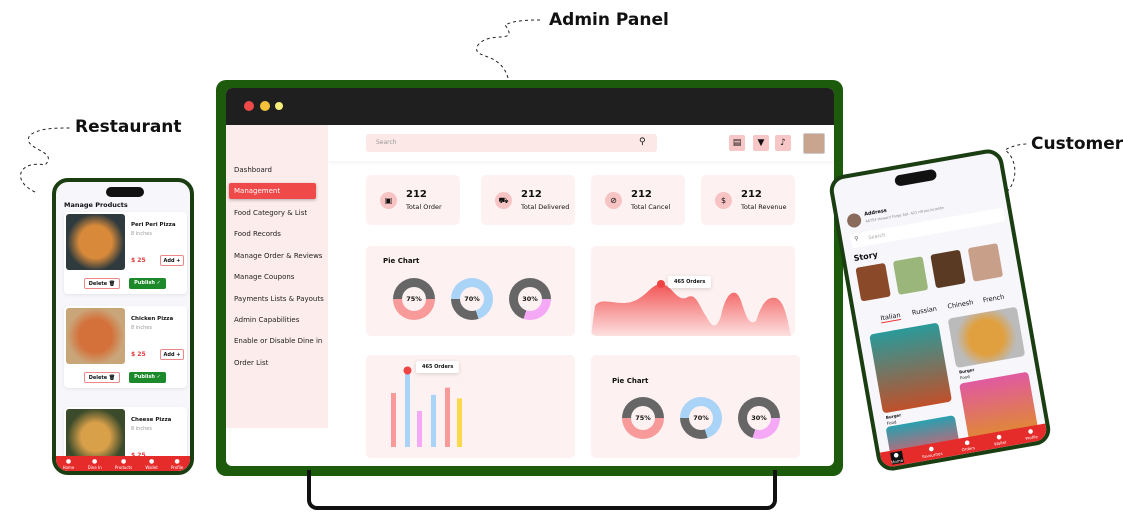  What do you see at coordinates (503, 200) in the screenshot?
I see `delivery-icon: ⛟` at bounding box center [503, 200].